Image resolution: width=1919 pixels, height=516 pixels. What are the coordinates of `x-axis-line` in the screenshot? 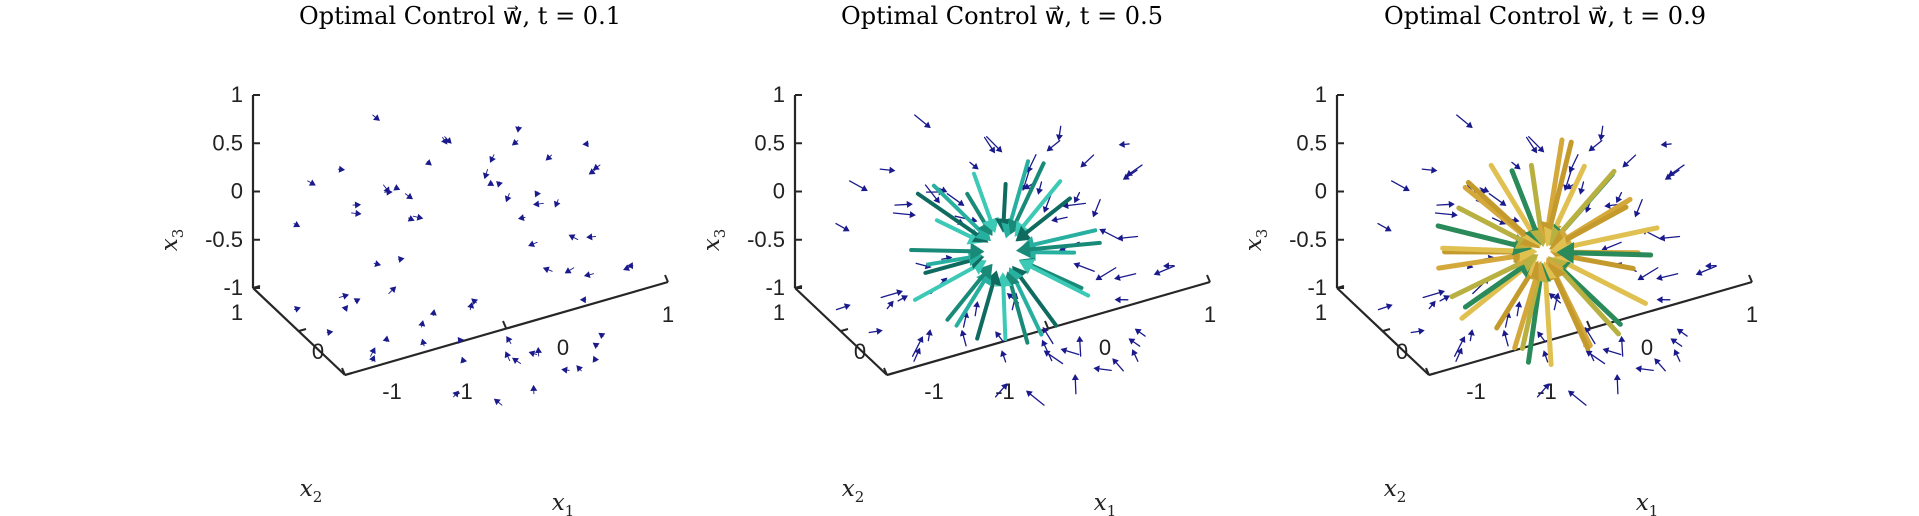 It's located at (506, 328).